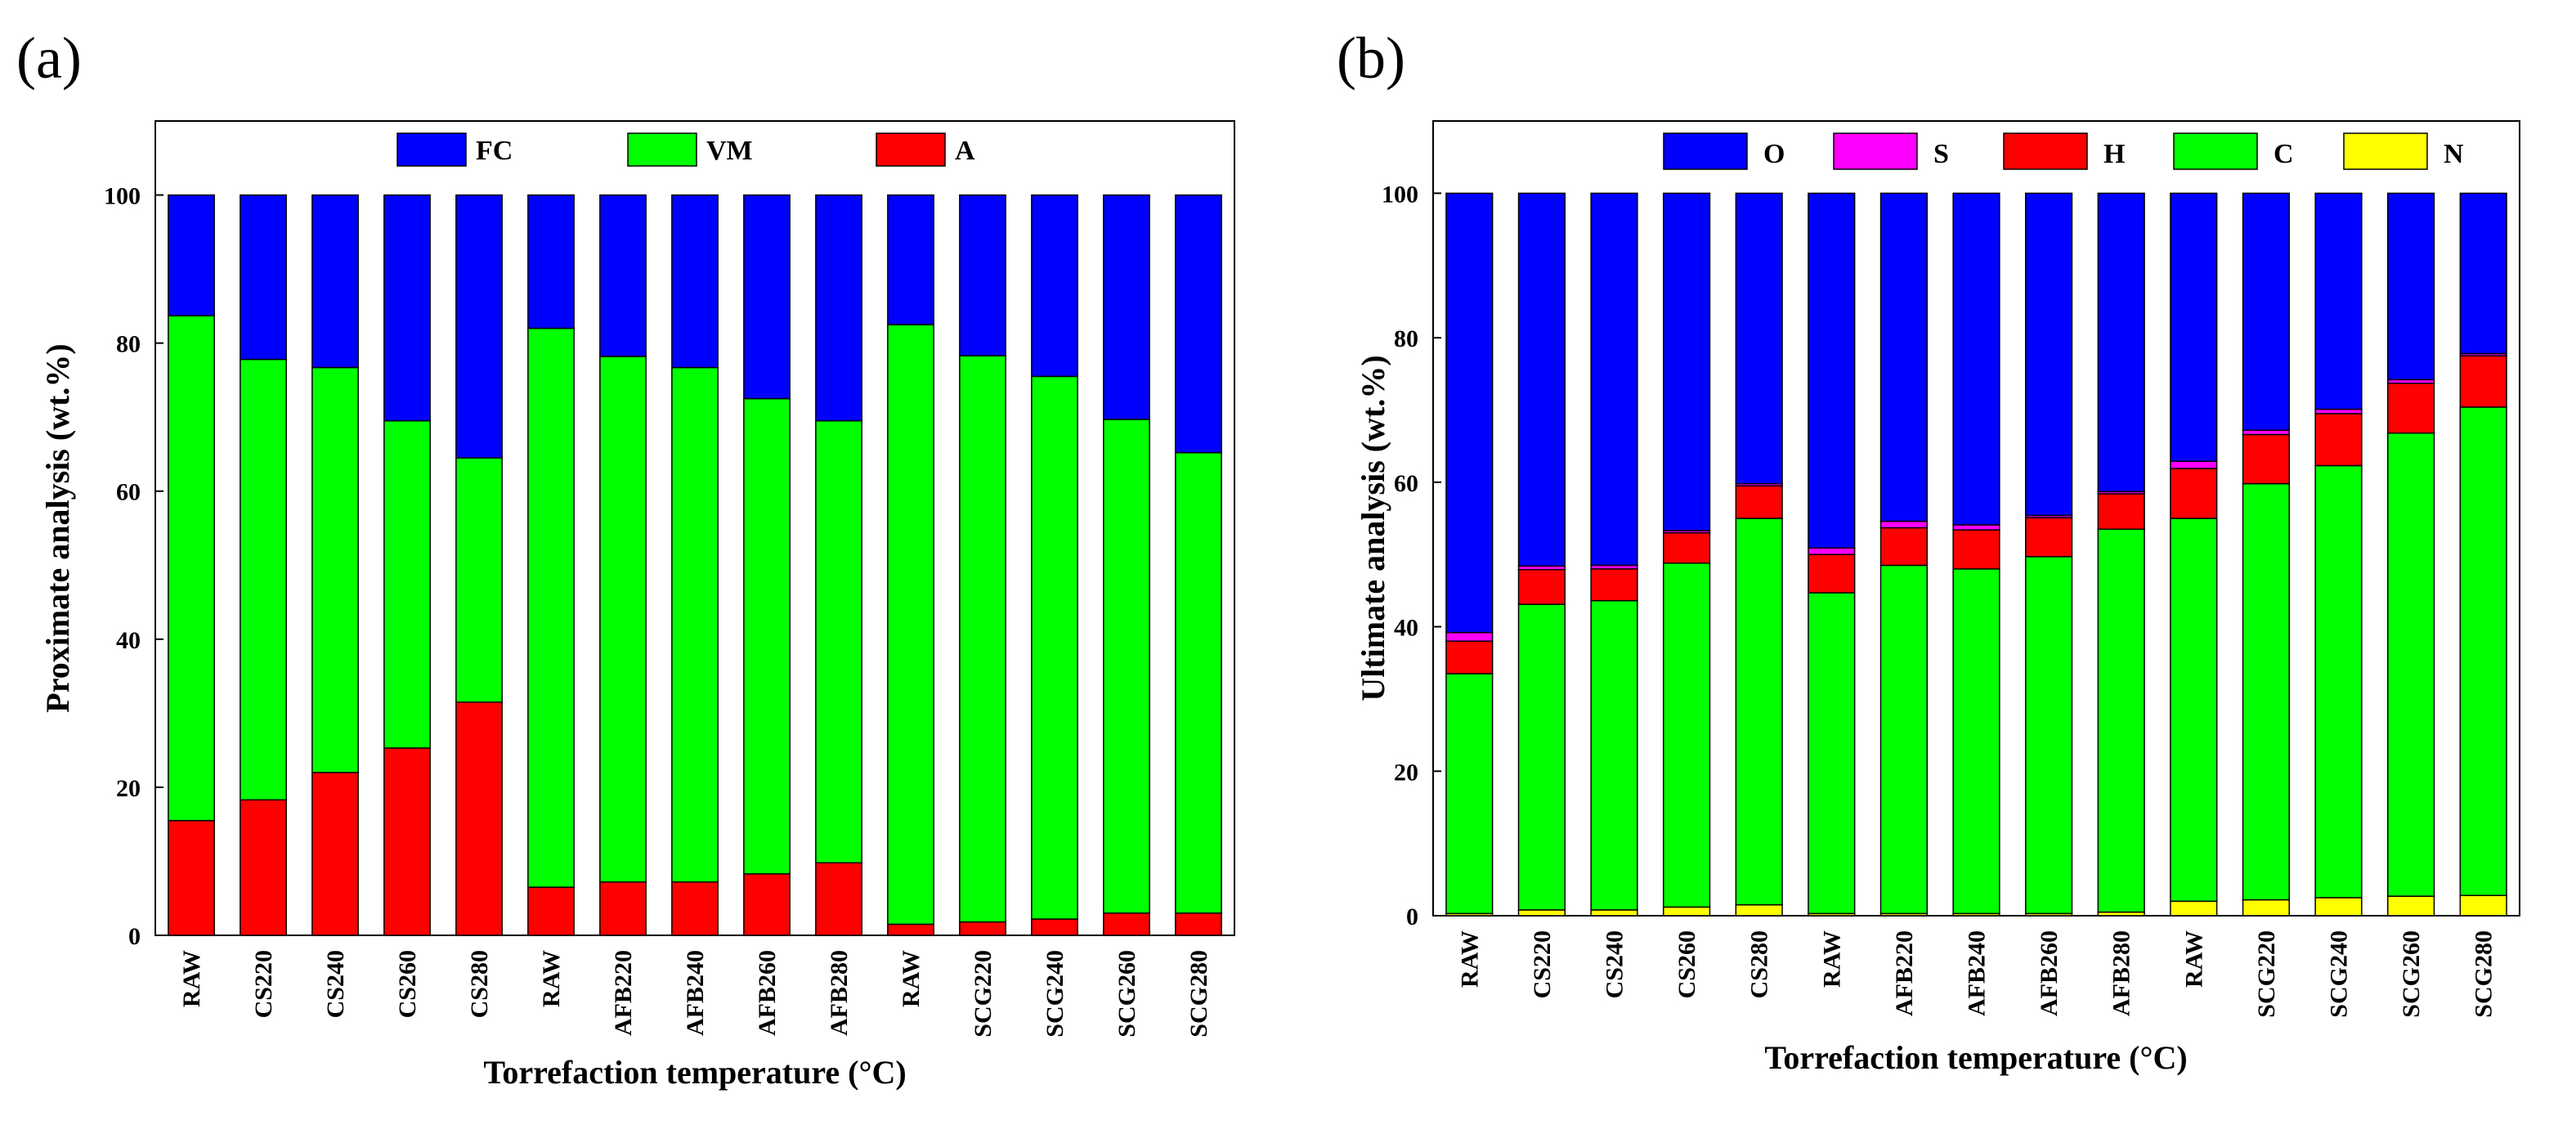 Image resolution: width=2576 pixels, height=1134 pixels. What do you see at coordinates (128, 640) in the screenshot?
I see `y-tick-label: 40` at bounding box center [128, 640].